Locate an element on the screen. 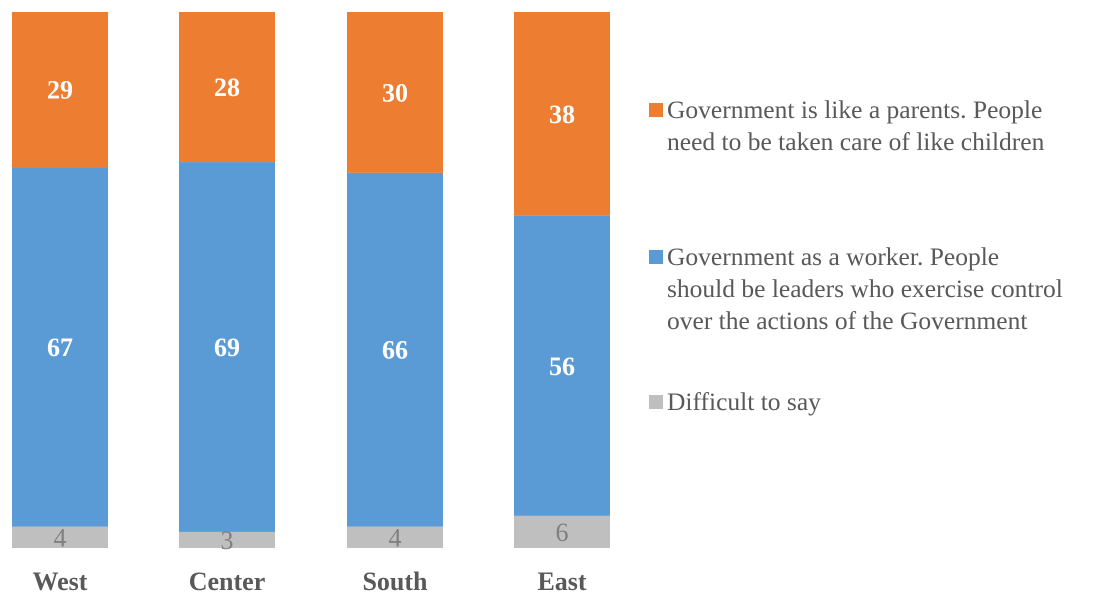 The height and width of the screenshot is (610, 1119). data-label-east-difficult-to-say: 6 is located at coordinates (562, 532).